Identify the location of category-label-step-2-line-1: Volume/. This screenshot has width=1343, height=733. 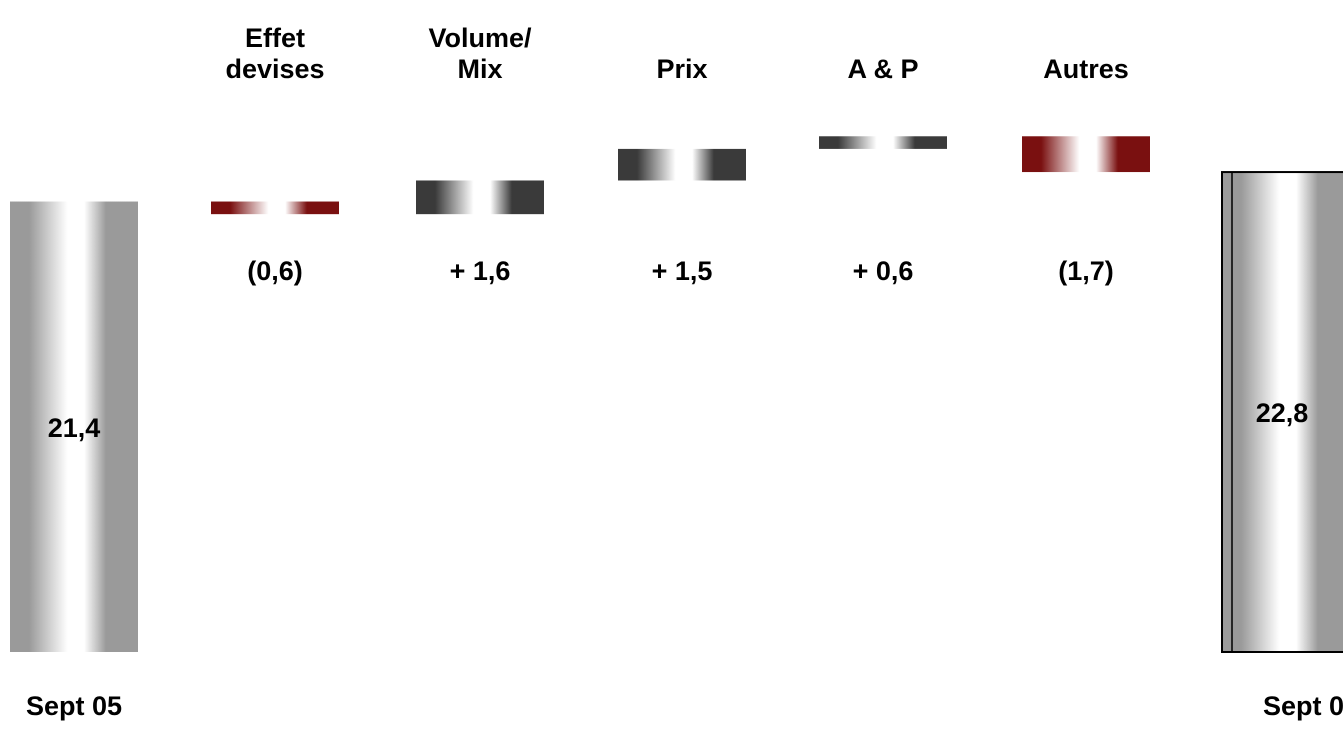
(480, 38).